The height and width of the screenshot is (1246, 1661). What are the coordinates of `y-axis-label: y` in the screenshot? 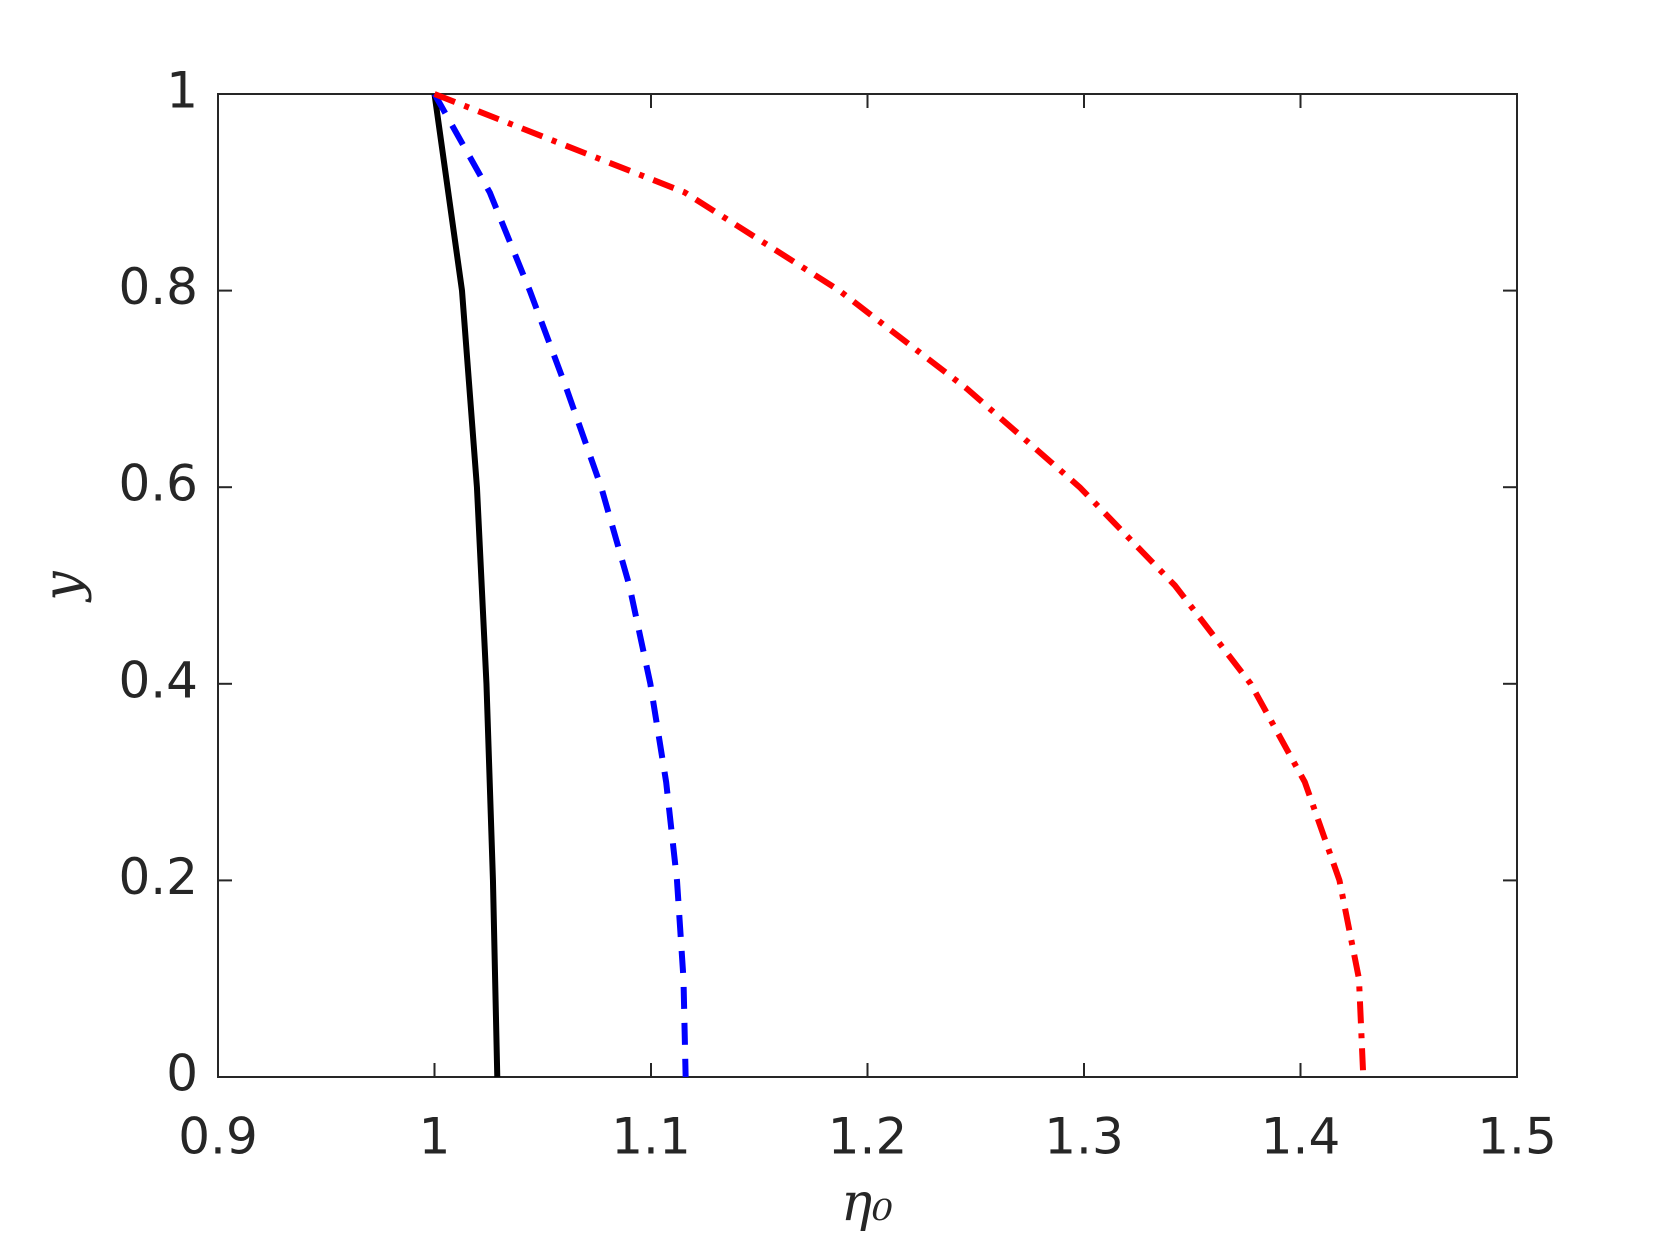 It's located at (63, 587).